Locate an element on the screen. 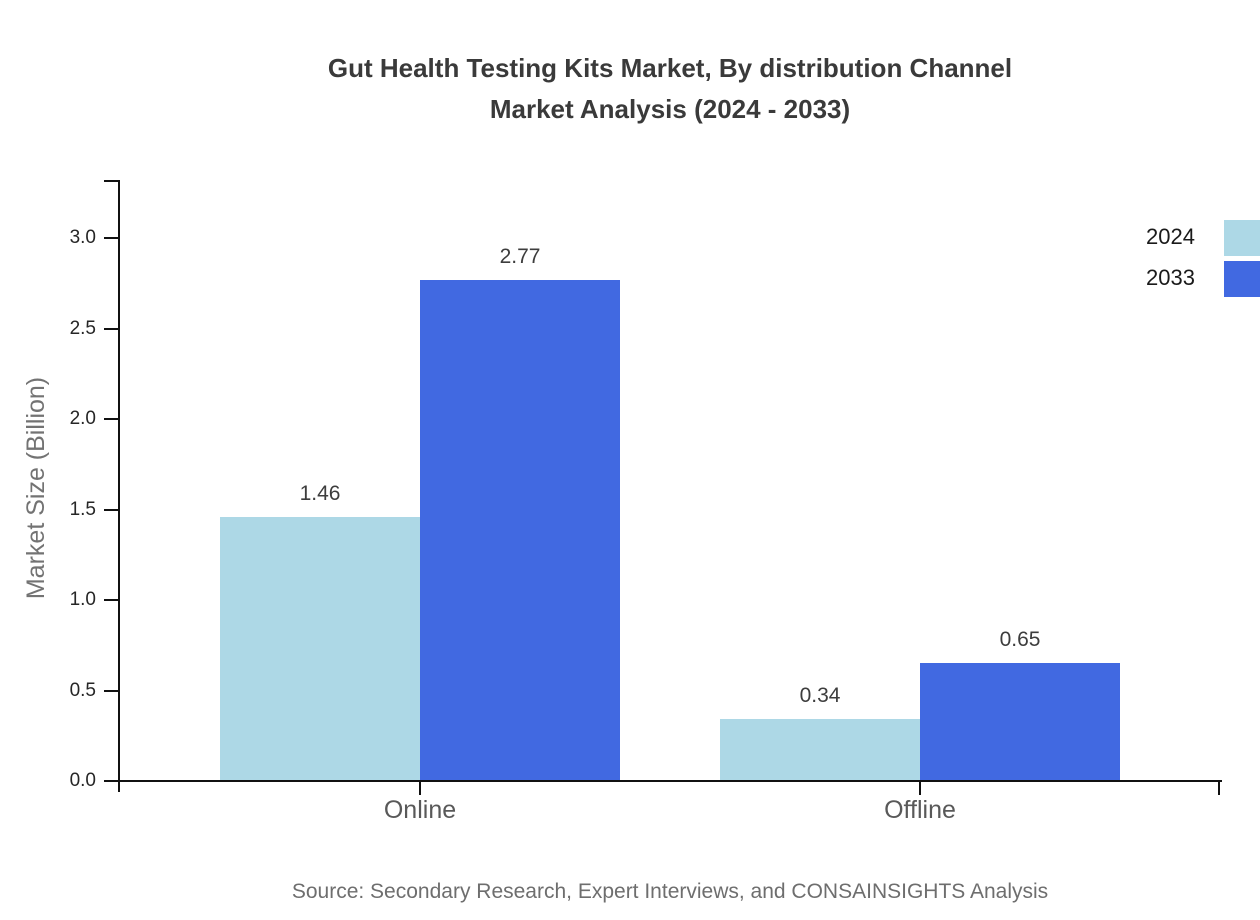  bar-2024-offline is located at coordinates (820, 750).